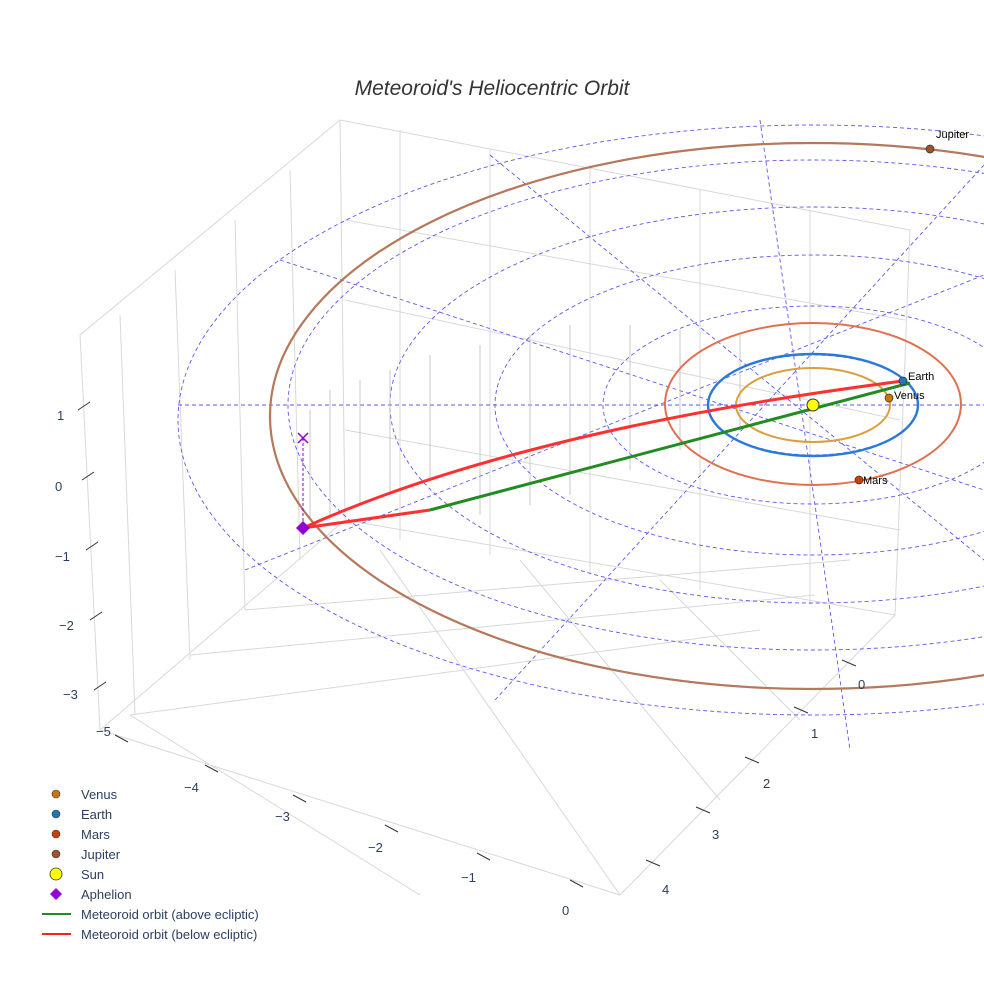 The height and width of the screenshot is (984, 984). What do you see at coordinates (169, 934) in the screenshot?
I see `legend-label: Meteoroid orbit (below ecliptic)` at bounding box center [169, 934].